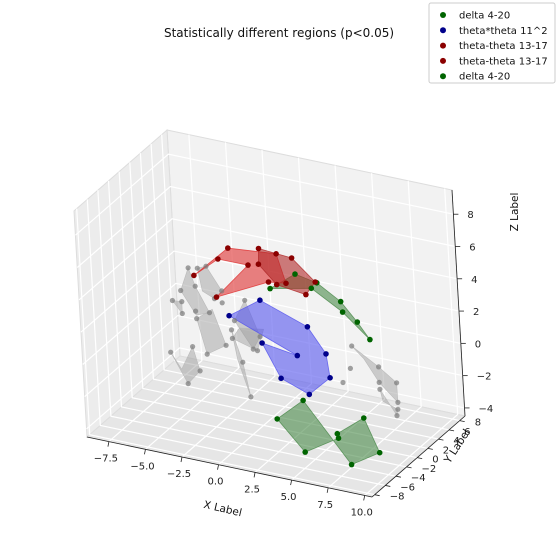  What do you see at coordinates (446, 450) in the screenshot?
I see `y-tick-label: 2` at bounding box center [446, 450].